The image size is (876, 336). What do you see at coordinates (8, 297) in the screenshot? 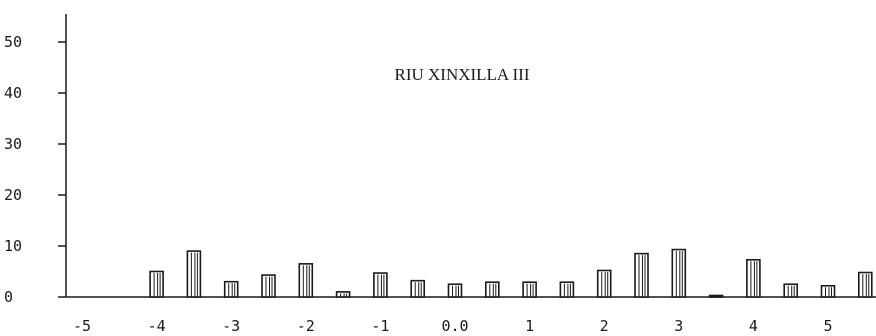
I see `y-tick-label: 0` at bounding box center [8, 297].